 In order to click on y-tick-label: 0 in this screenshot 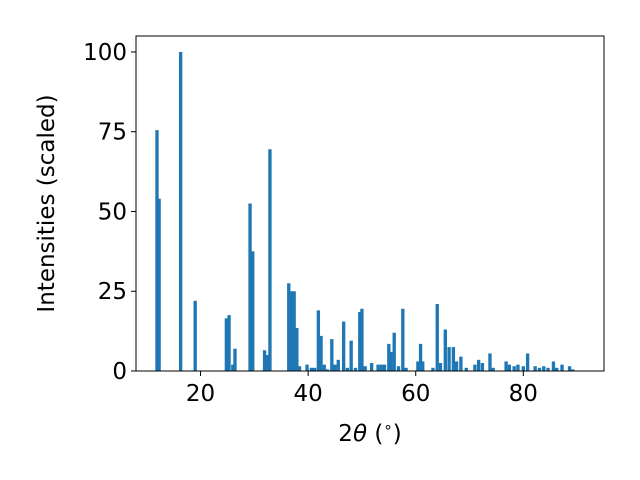, I will do `click(119, 372)`.